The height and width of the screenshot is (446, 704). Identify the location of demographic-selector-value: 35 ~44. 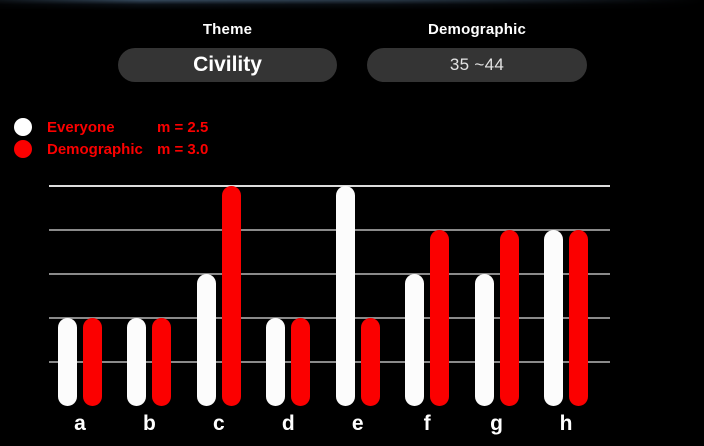
(477, 64).